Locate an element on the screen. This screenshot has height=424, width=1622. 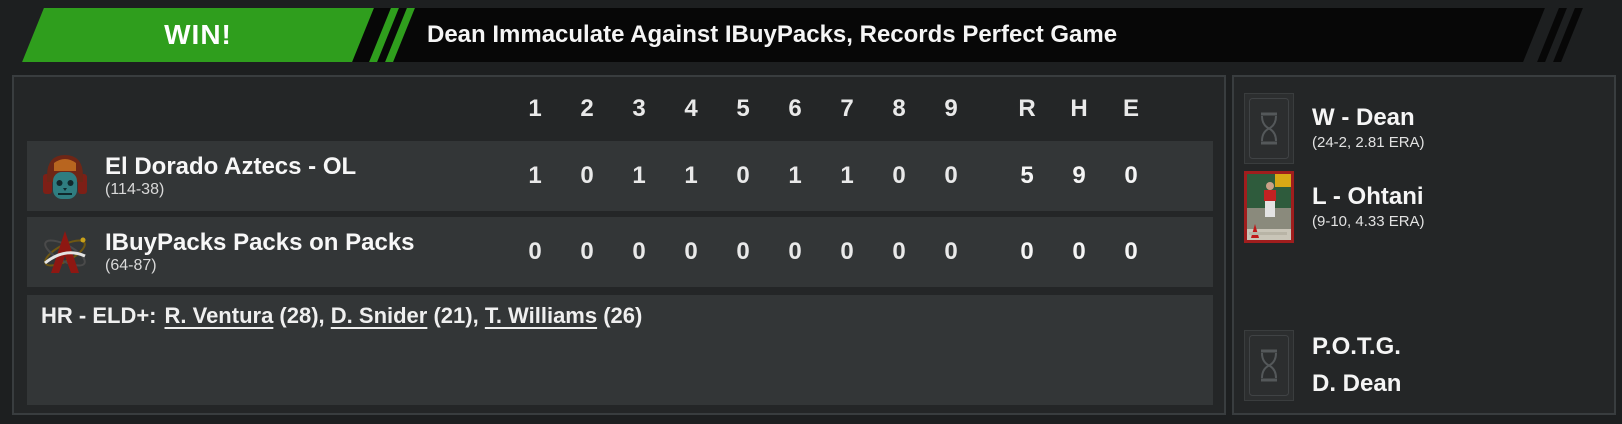
inning-header: 3 is located at coordinates (639, 108).